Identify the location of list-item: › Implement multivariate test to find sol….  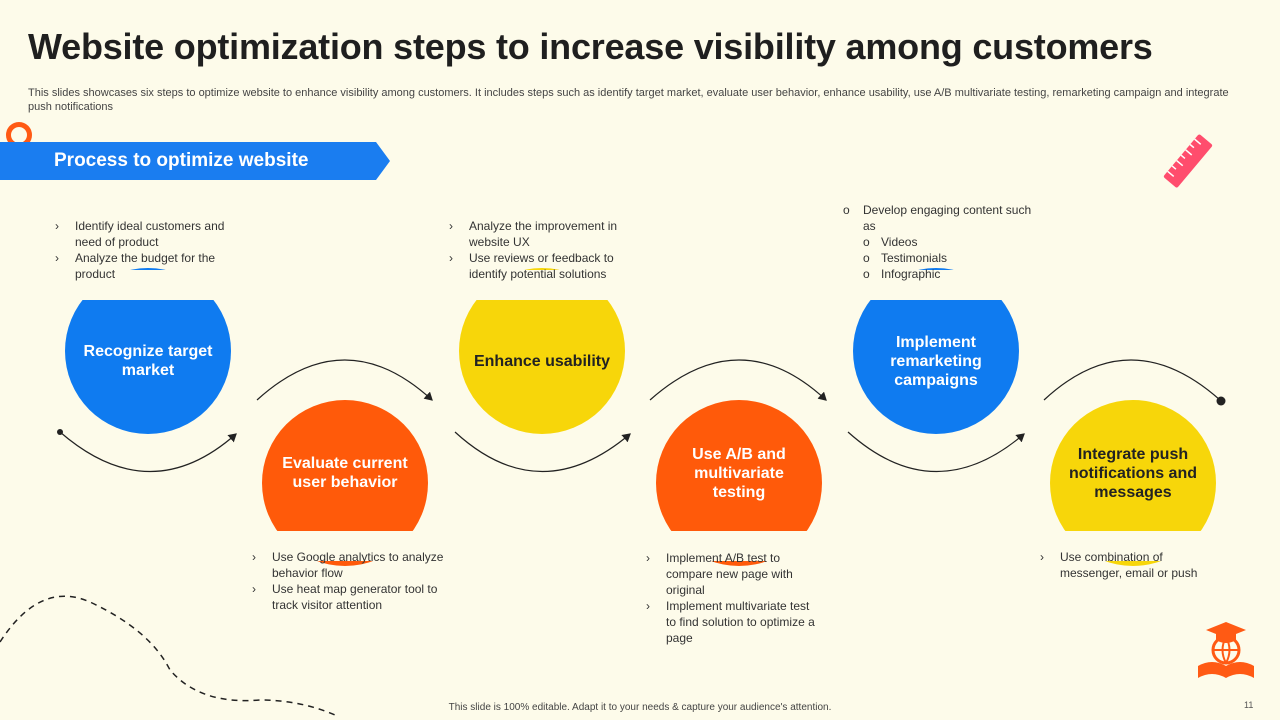
(730, 622).